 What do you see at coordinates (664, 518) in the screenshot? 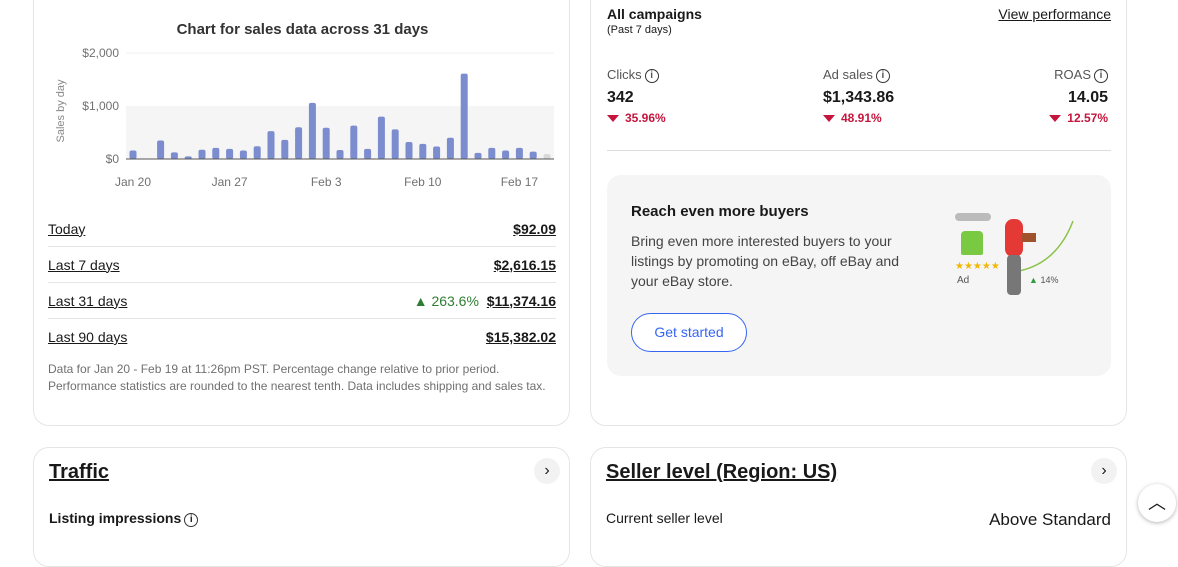
I see `current-seller-level-label: Current seller level` at bounding box center [664, 518].